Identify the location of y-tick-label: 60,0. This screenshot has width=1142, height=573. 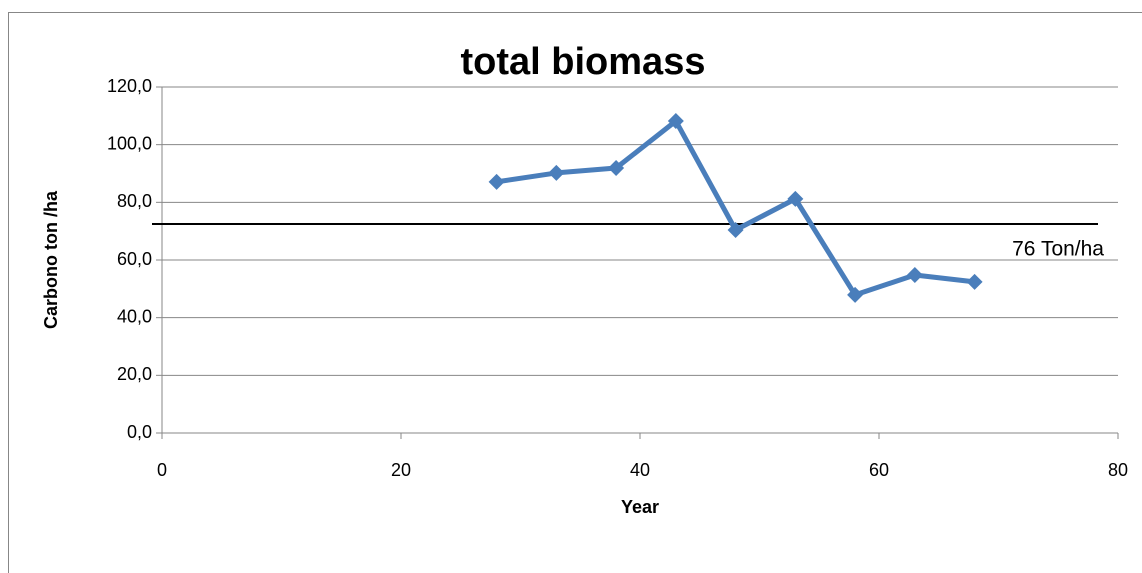
(134, 259).